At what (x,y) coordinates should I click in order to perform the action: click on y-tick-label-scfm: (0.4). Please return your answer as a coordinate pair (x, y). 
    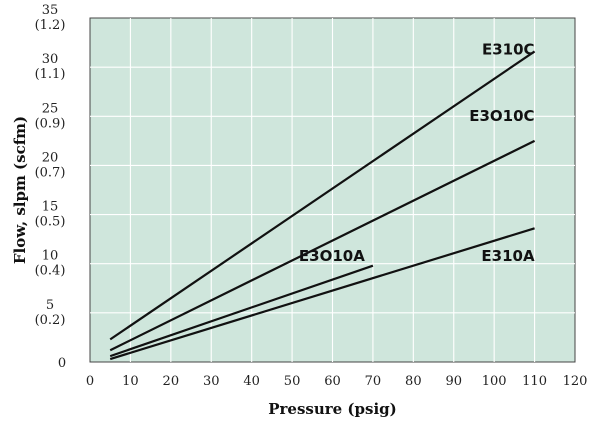
    Looking at the image, I should click on (50, 271).